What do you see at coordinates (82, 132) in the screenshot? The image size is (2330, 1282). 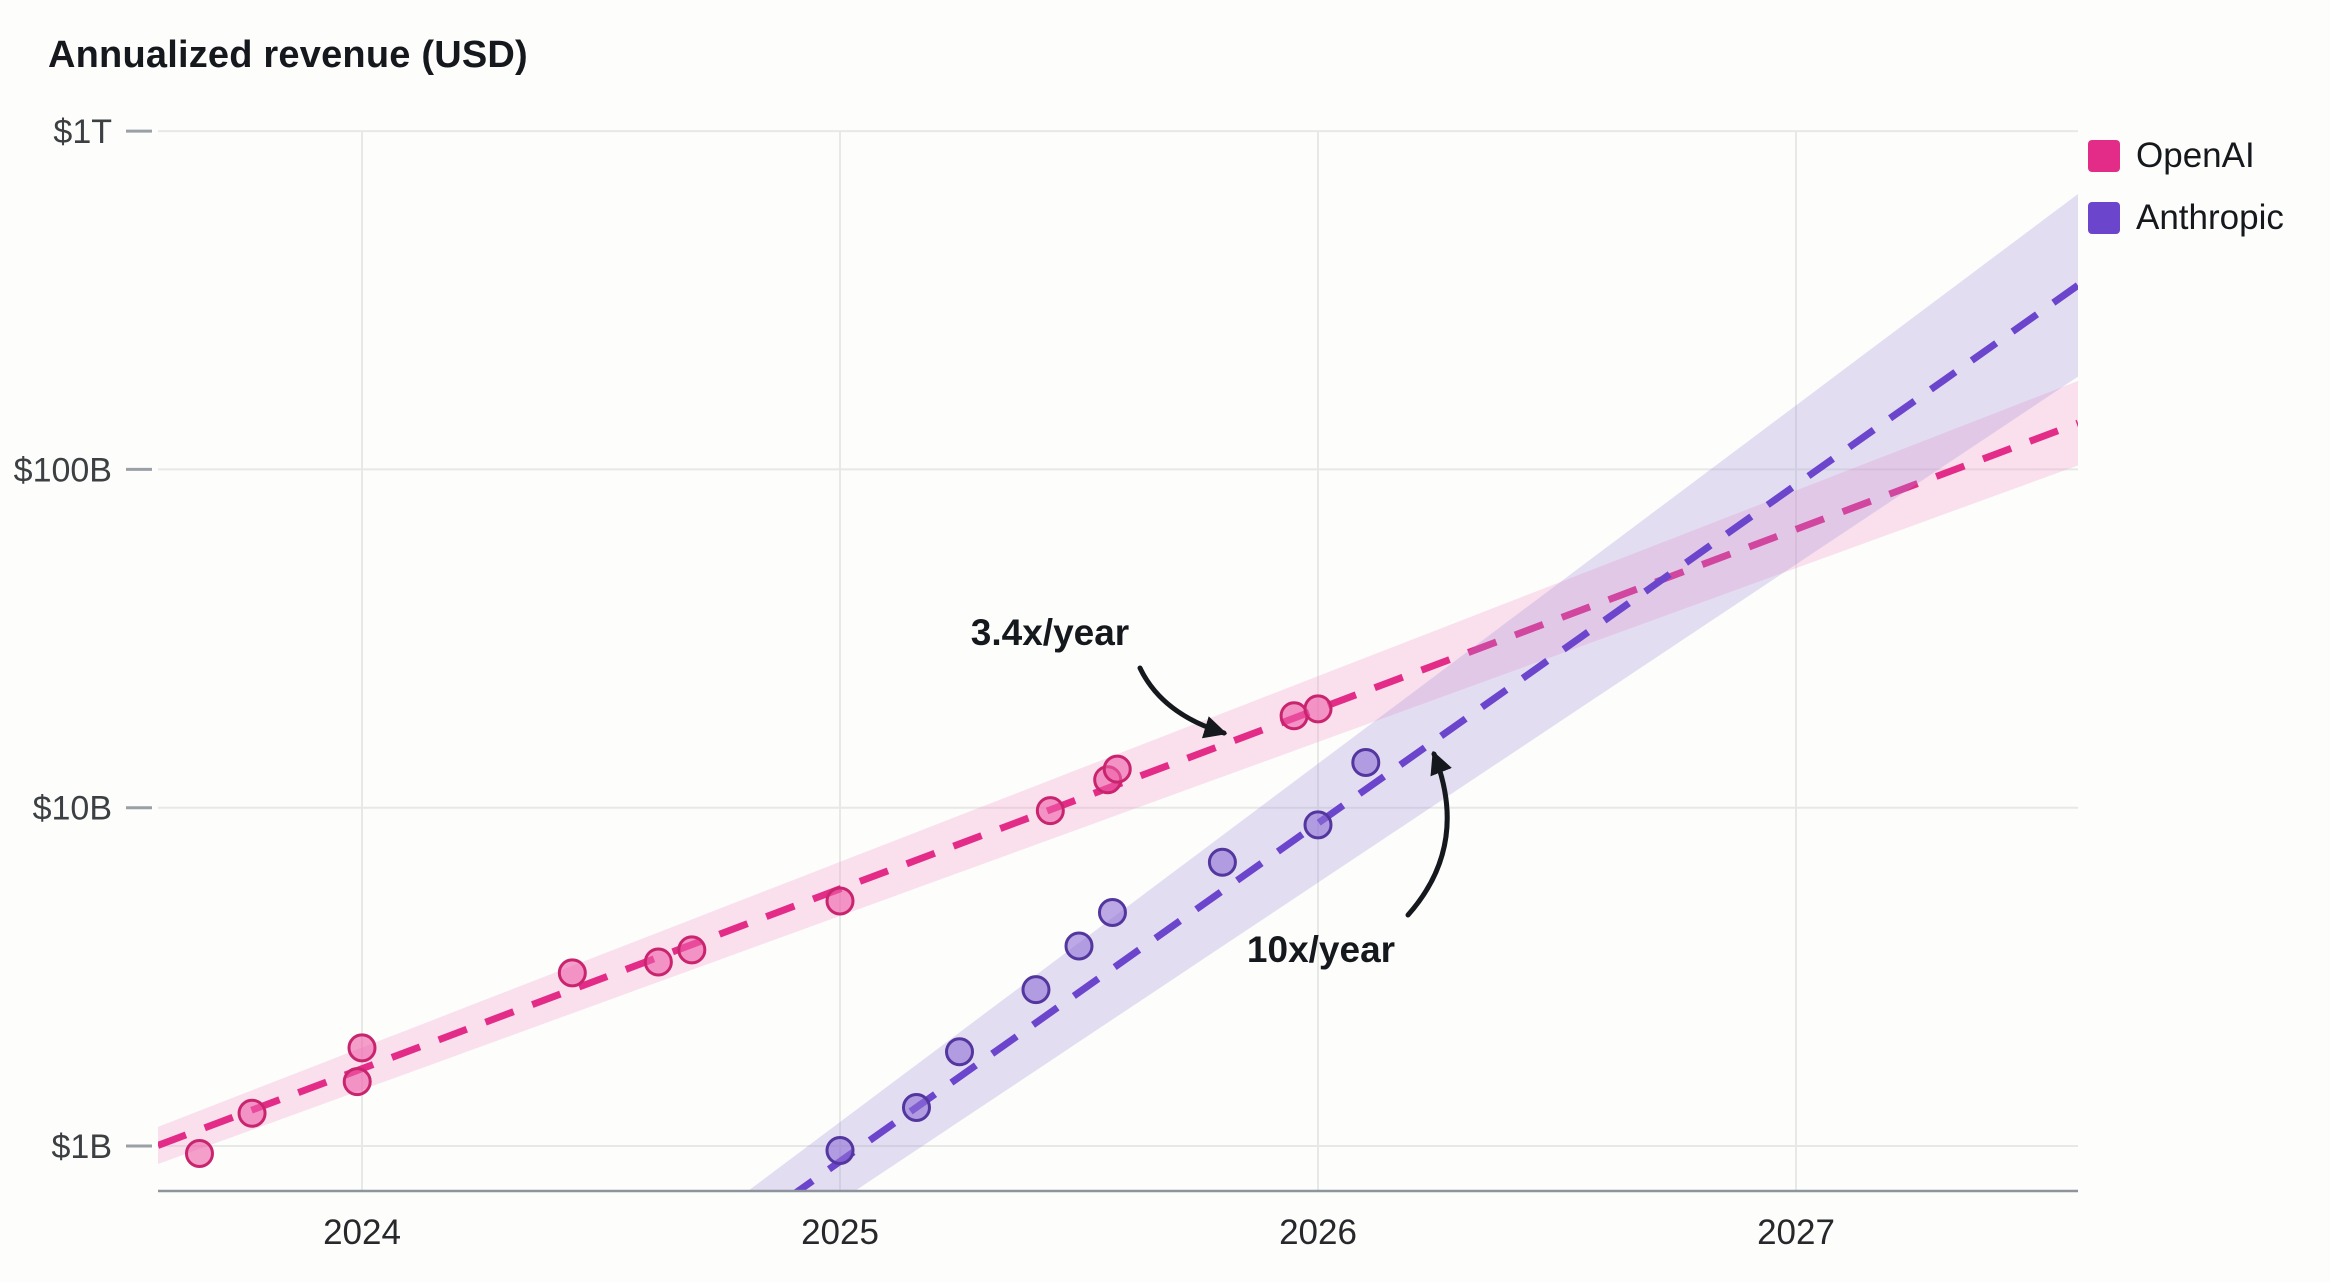 I see `y-tick-label: $1T` at bounding box center [82, 132].